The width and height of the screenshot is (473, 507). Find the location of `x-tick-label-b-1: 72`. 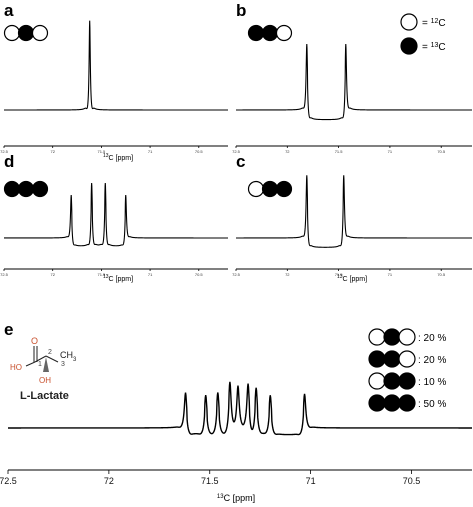

x-tick-label-b-1: 72 is located at coordinates (287, 151).